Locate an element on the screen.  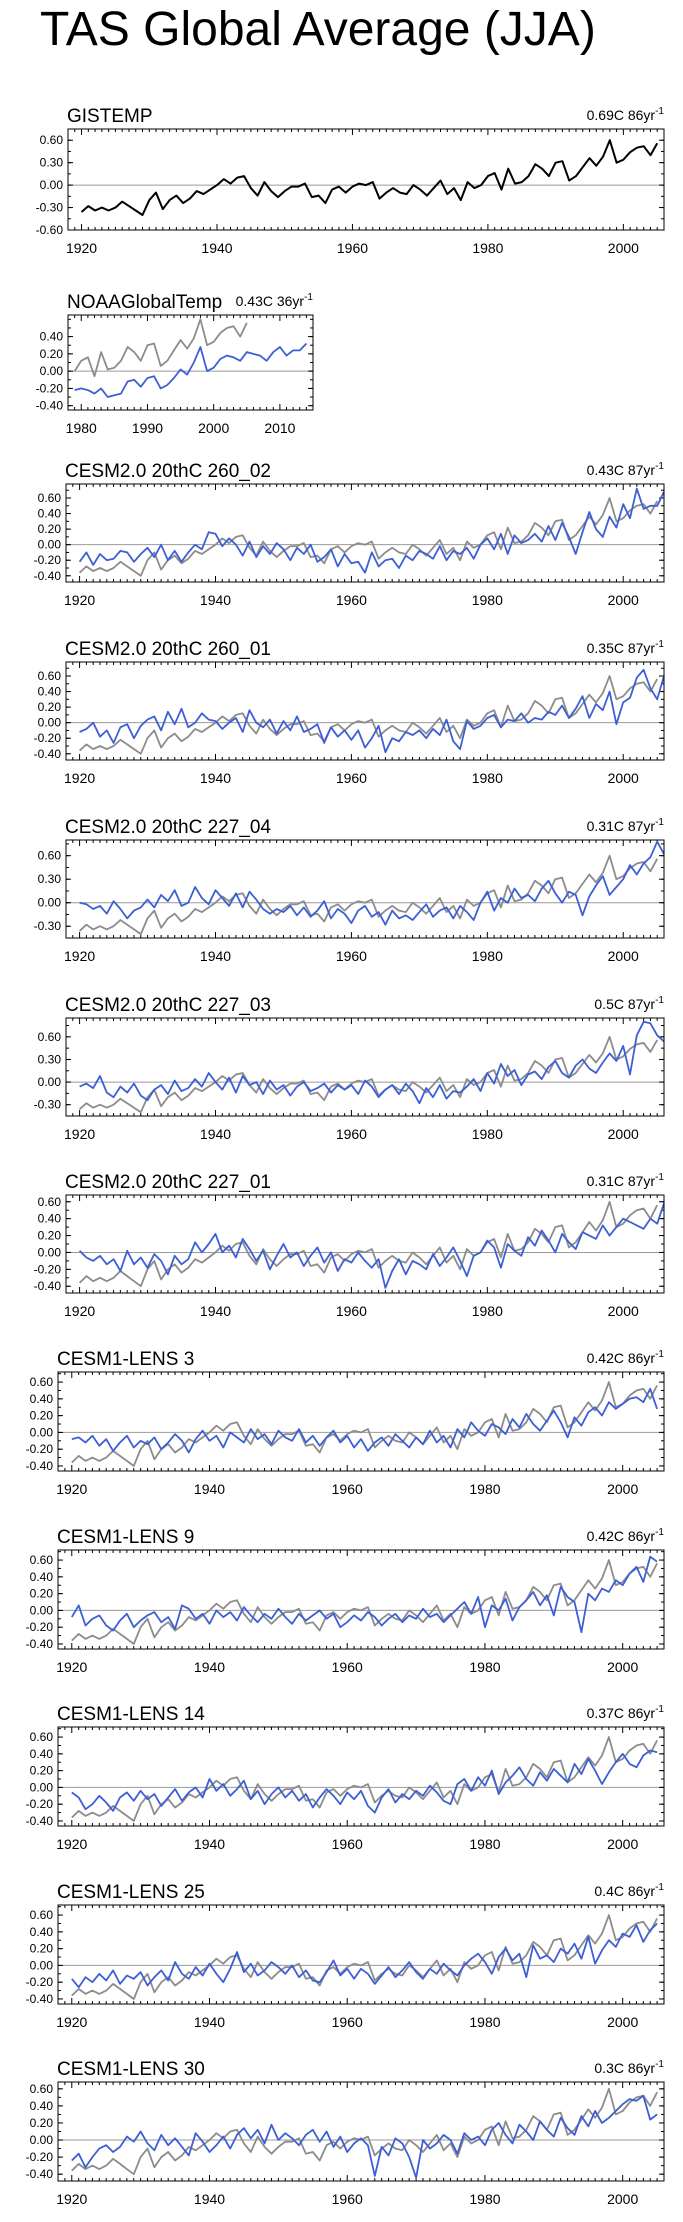
panel-title: CESM1-LENS 9 is located at coordinates (125, 1537).